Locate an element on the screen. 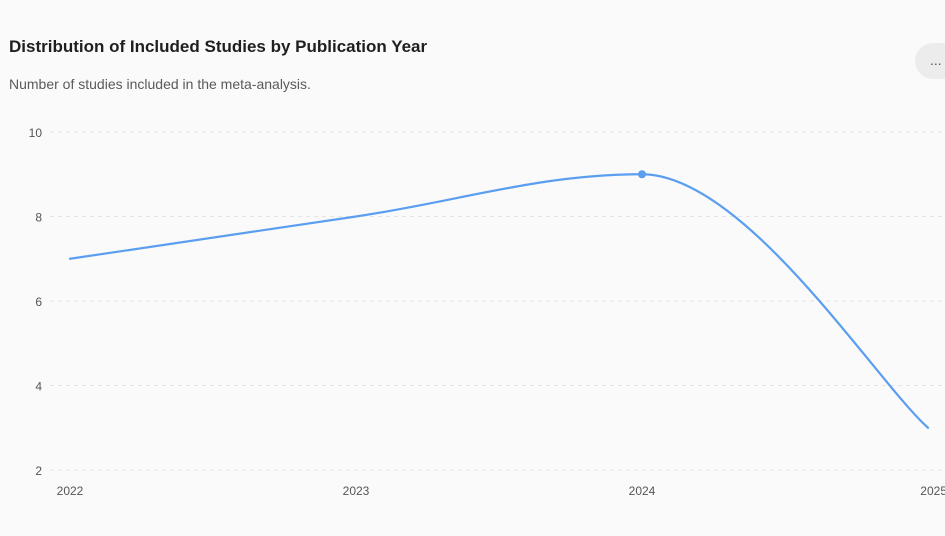 The image size is (945, 536). y-tick-label-2: 2 is located at coordinates (38, 471).